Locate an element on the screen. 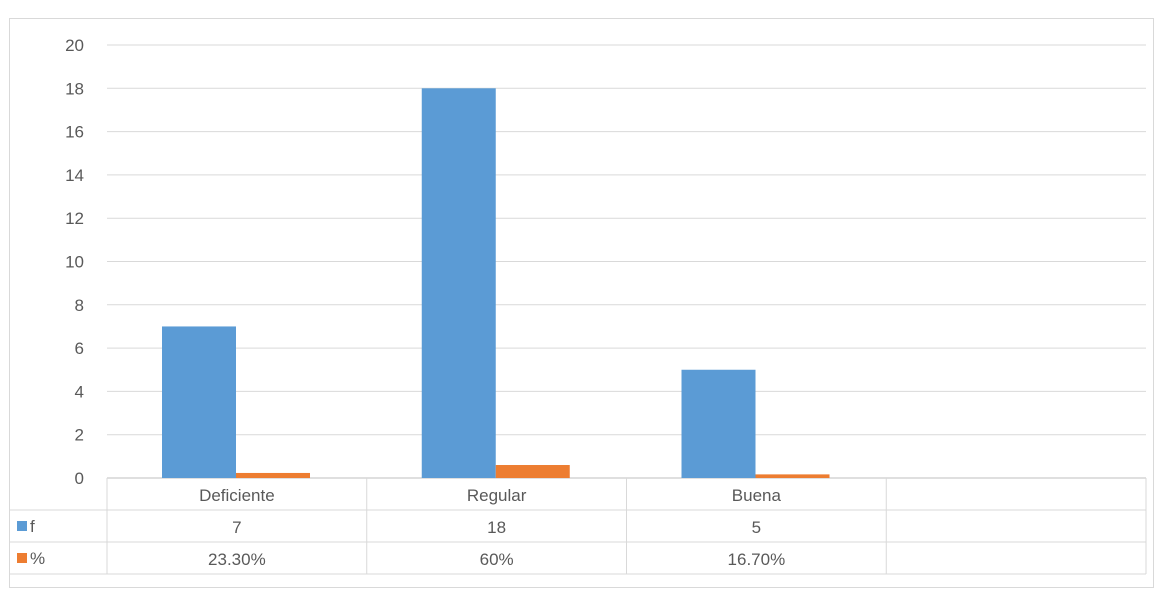 The image size is (1163, 597). legend-series-name: % is located at coordinates (37, 558).